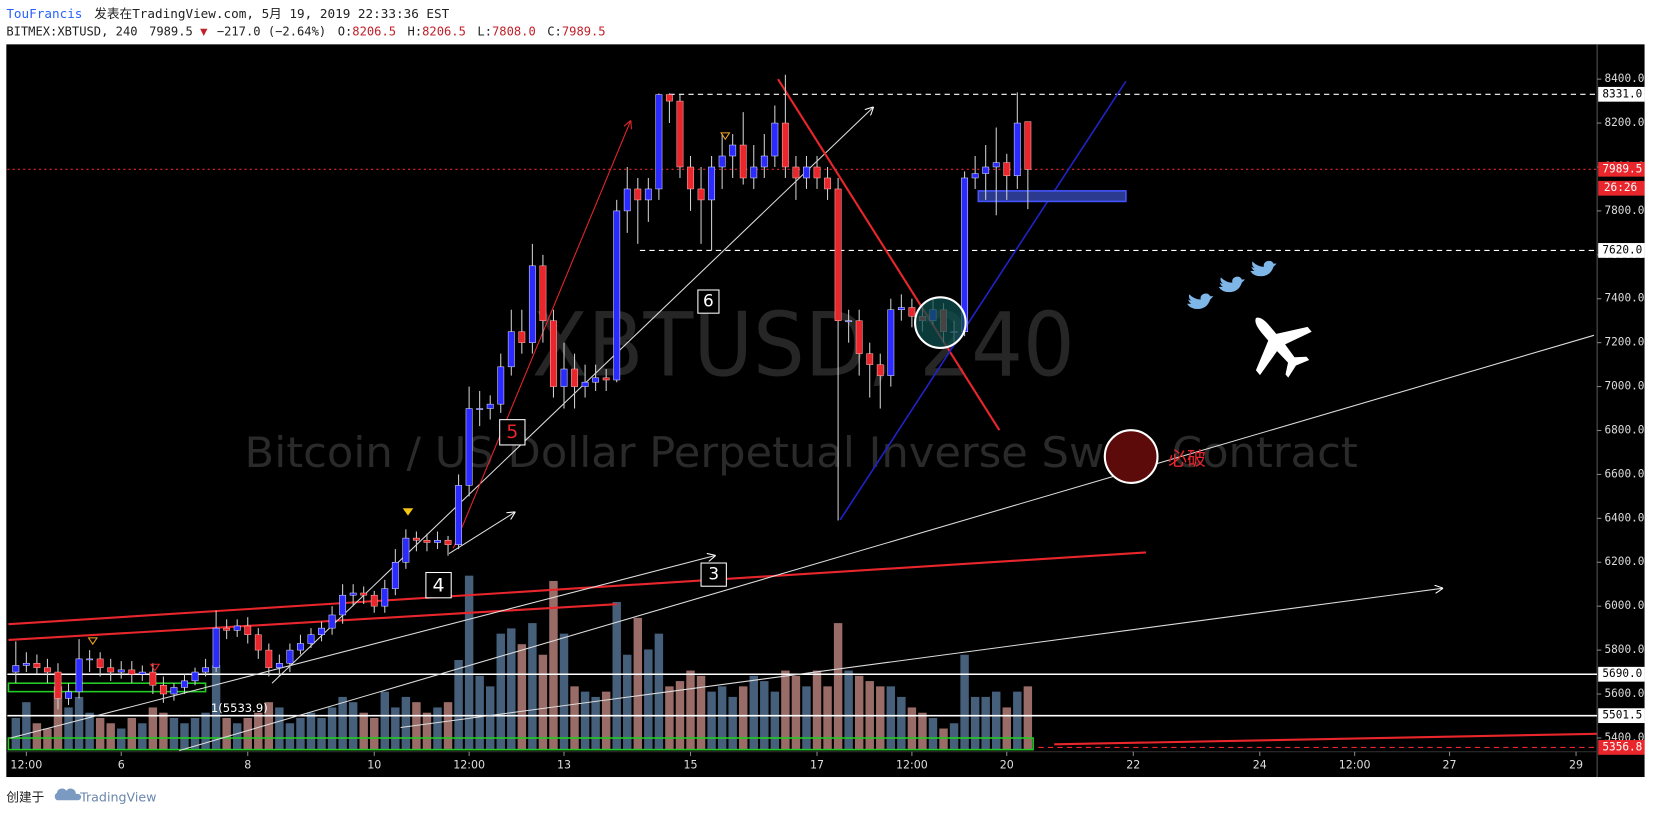  I want to click on x-tick-label: 13, so click(564, 764).